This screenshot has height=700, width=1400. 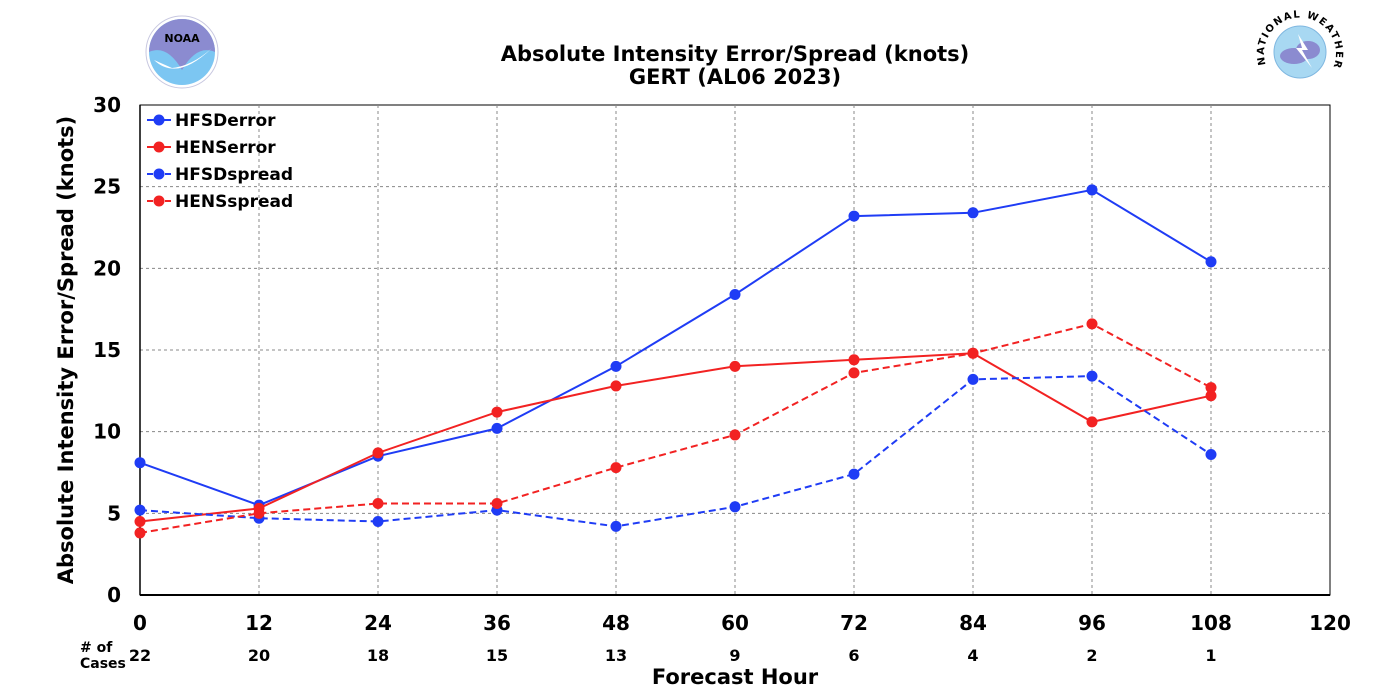 I want to click on legend-label: HFSDerror, so click(x=225, y=121).